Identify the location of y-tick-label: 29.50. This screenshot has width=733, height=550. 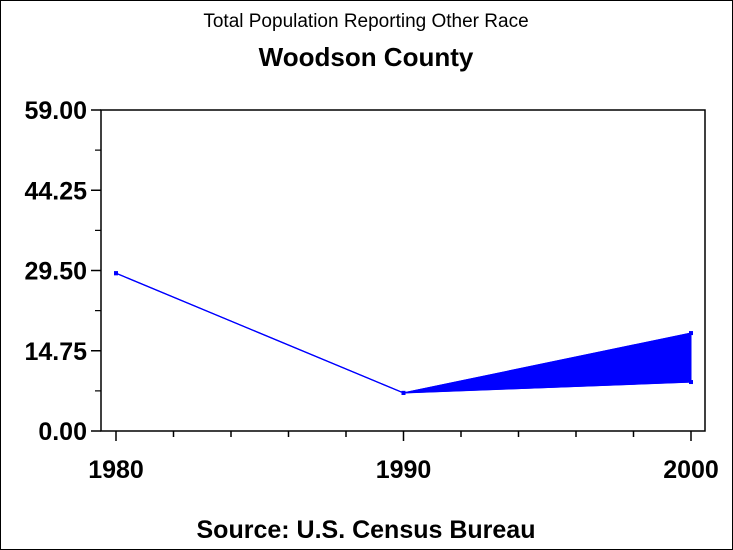
(55, 272).